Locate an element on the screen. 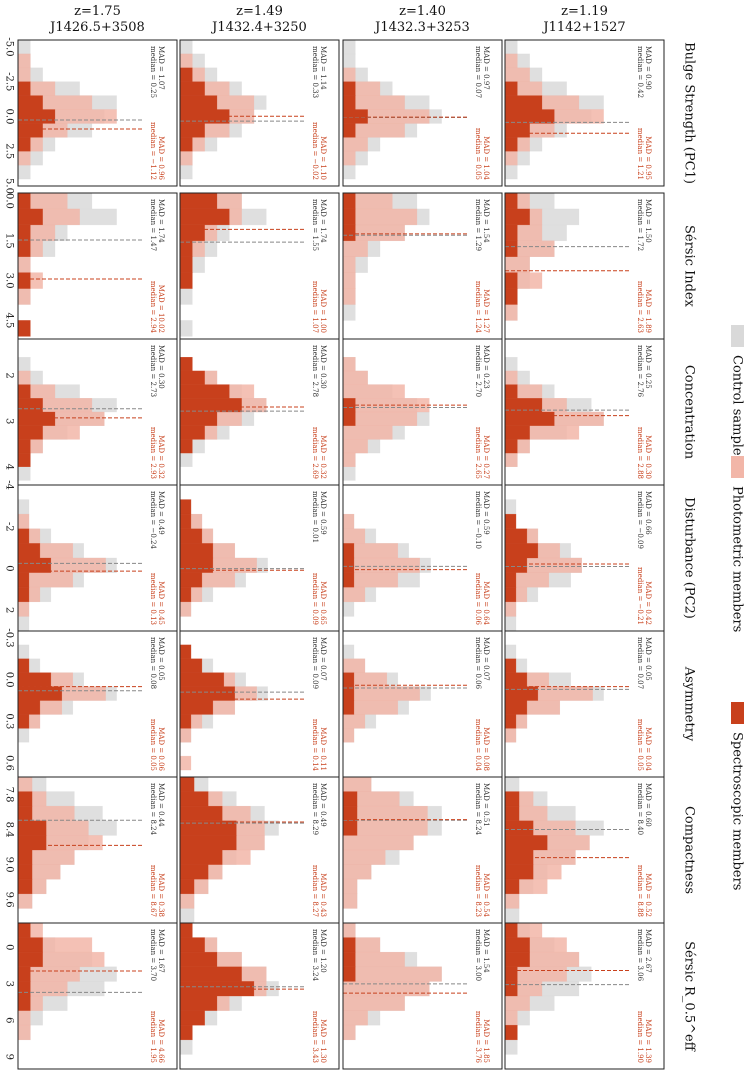  legend-swatch is located at coordinates (737, 336).